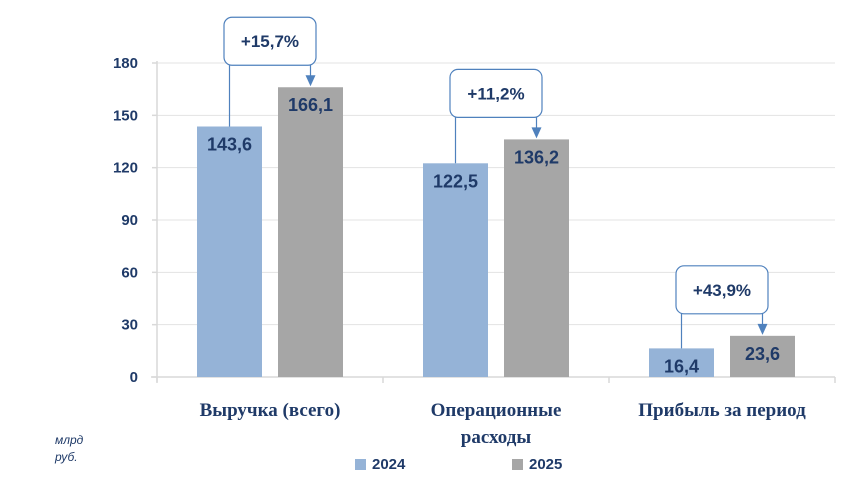 The image size is (853, 504). I want to click on y-tick-label: 120, so click(125, 168).